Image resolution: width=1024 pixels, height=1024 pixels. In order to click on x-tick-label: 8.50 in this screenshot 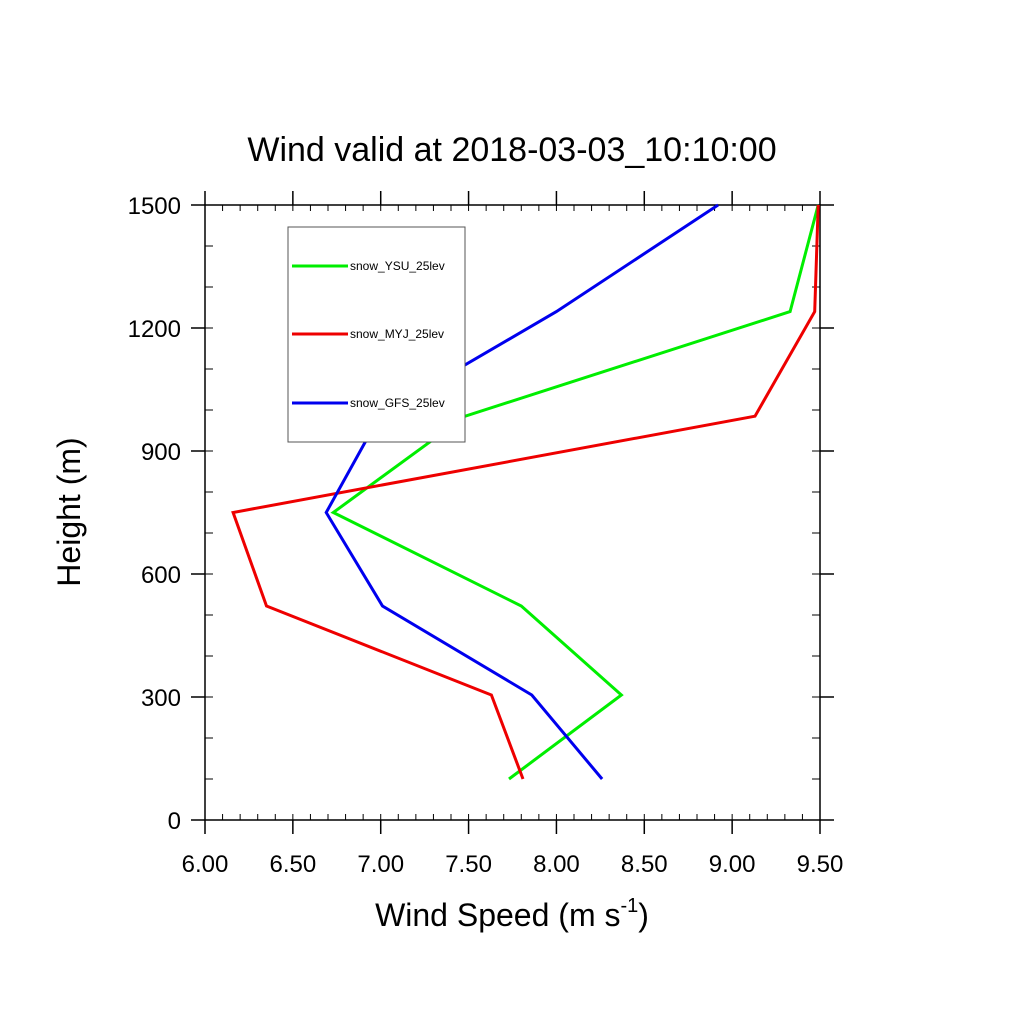, I will do `click(644, 864)`.